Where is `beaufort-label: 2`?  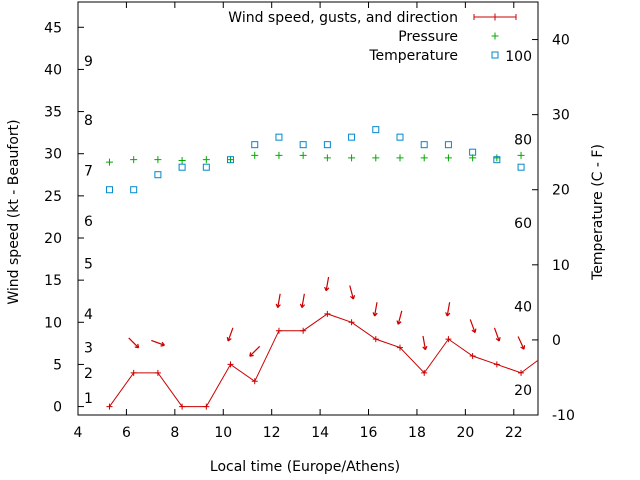
beaufort-label: 2 is located at coordinates (88, 374).